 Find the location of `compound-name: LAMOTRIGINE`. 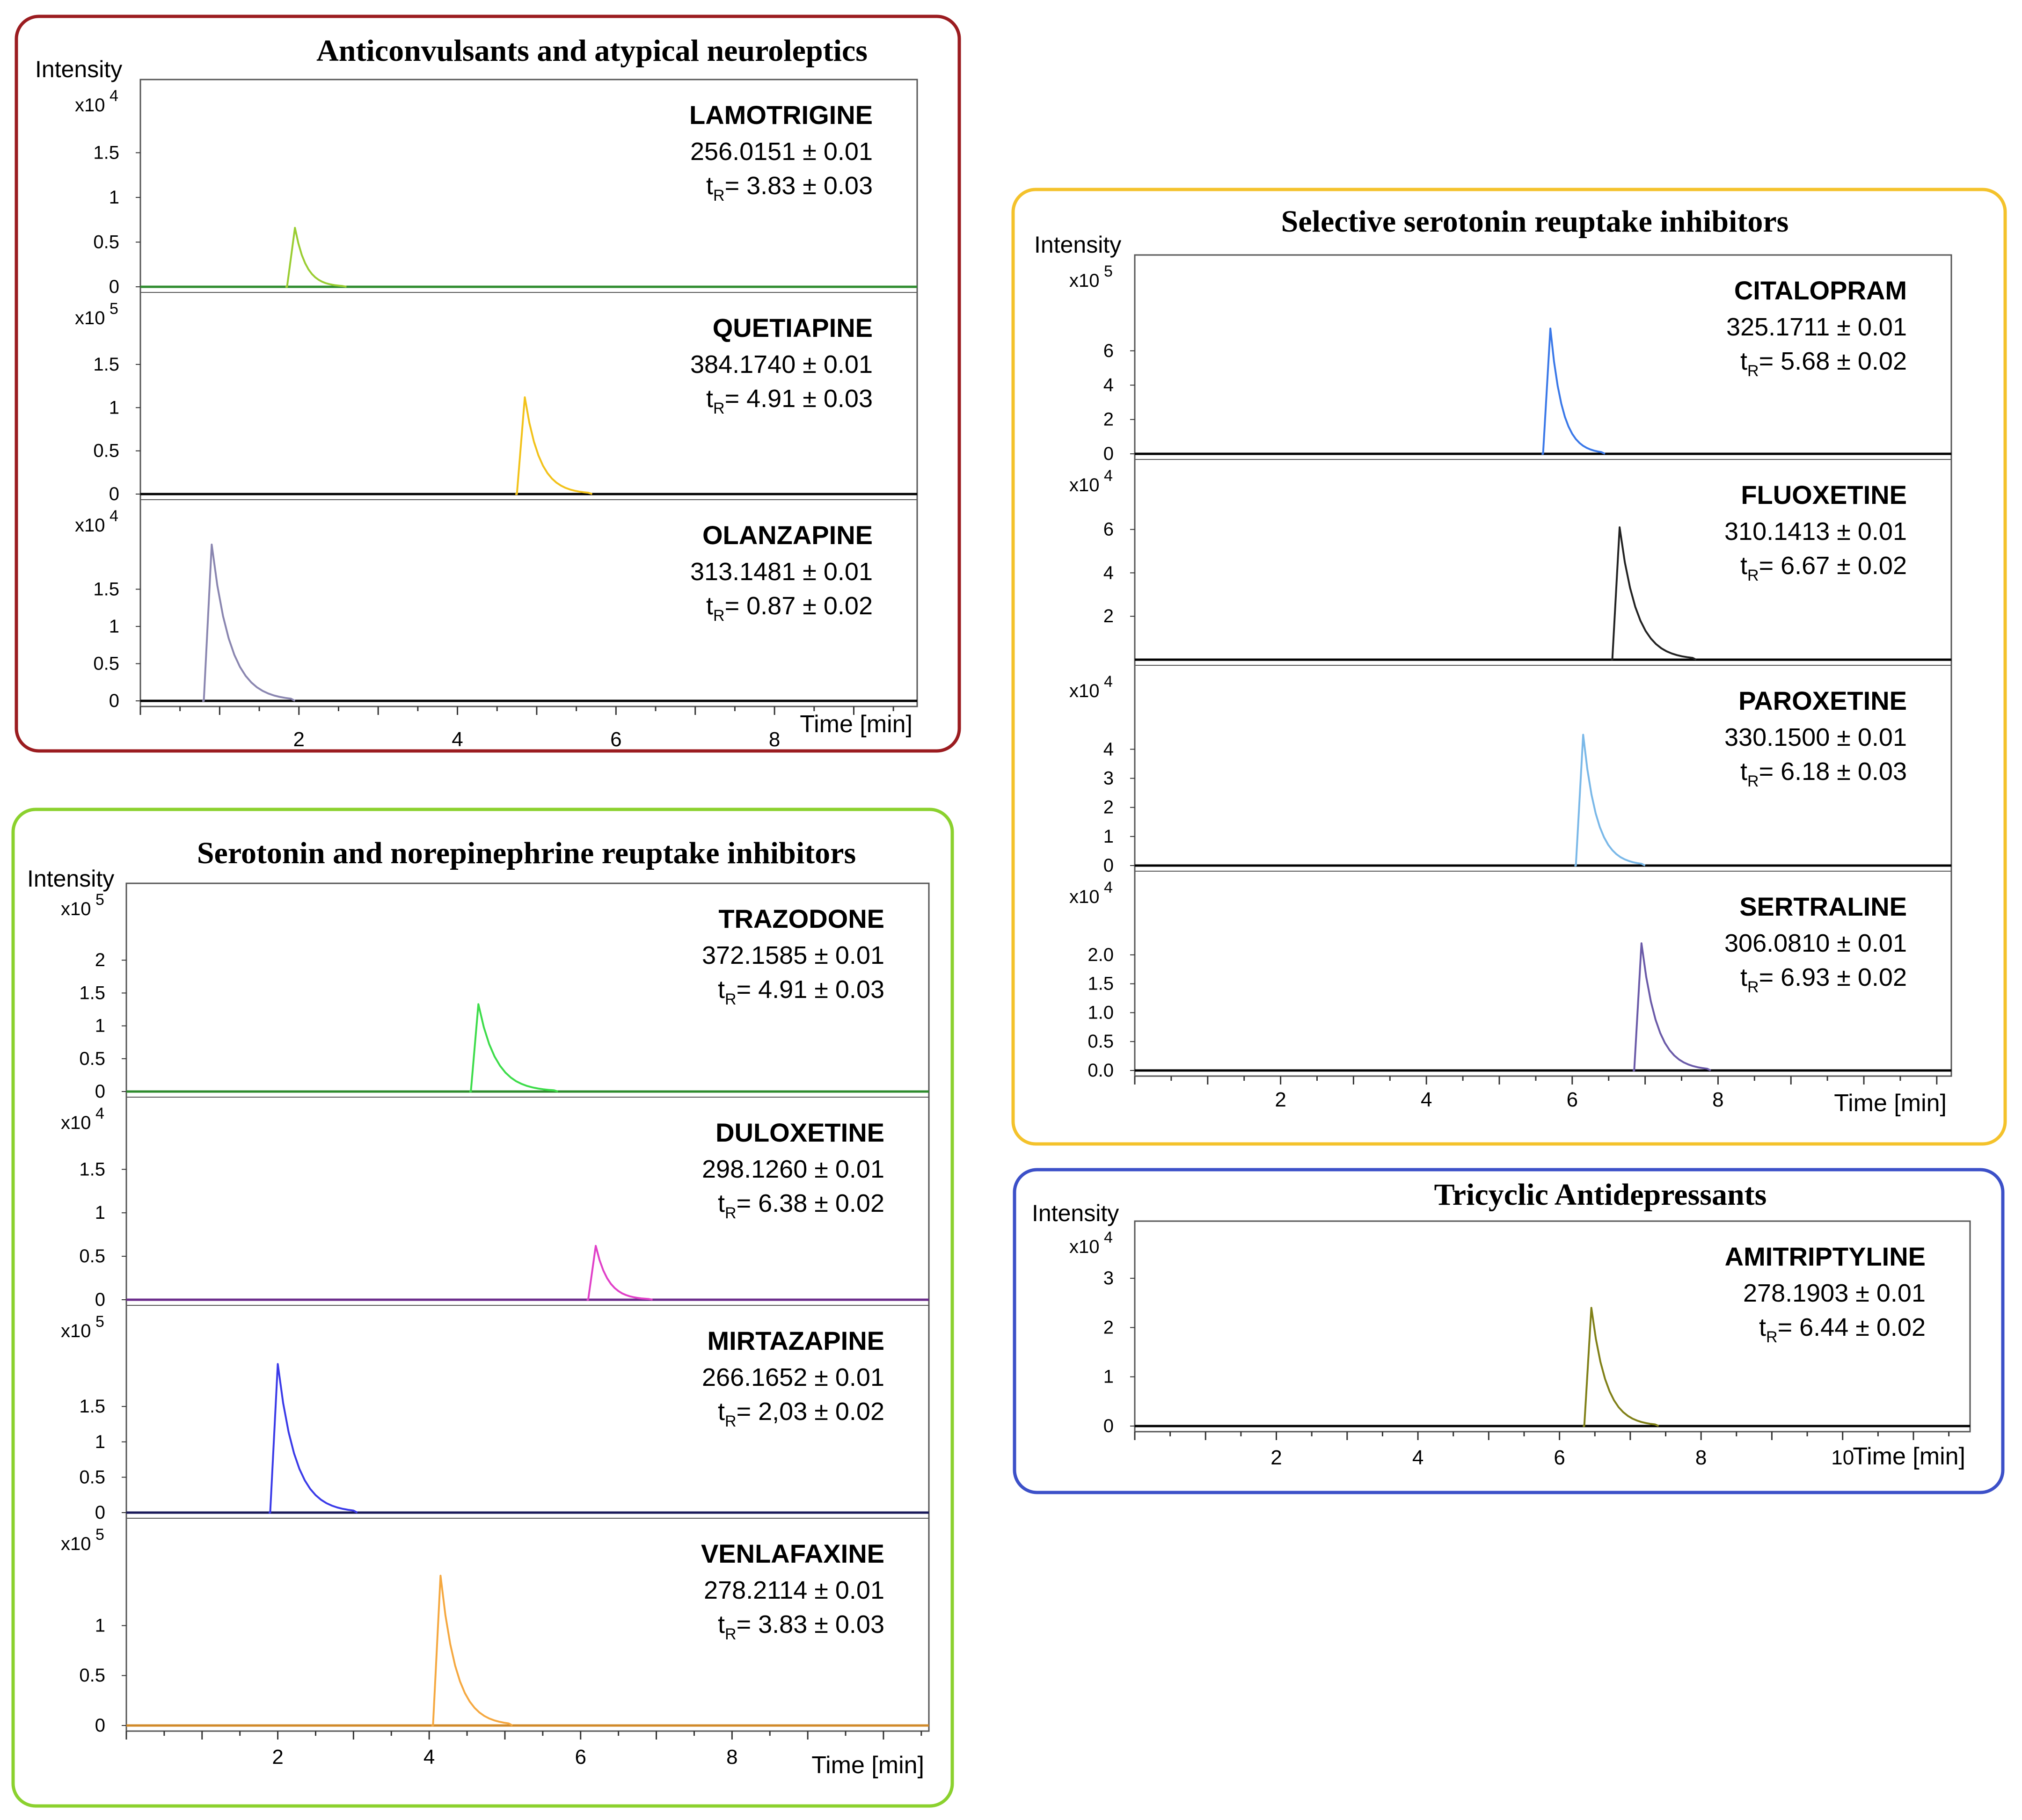

compound-name: LAMOTRIGINE is located at coordinates (781, 115).